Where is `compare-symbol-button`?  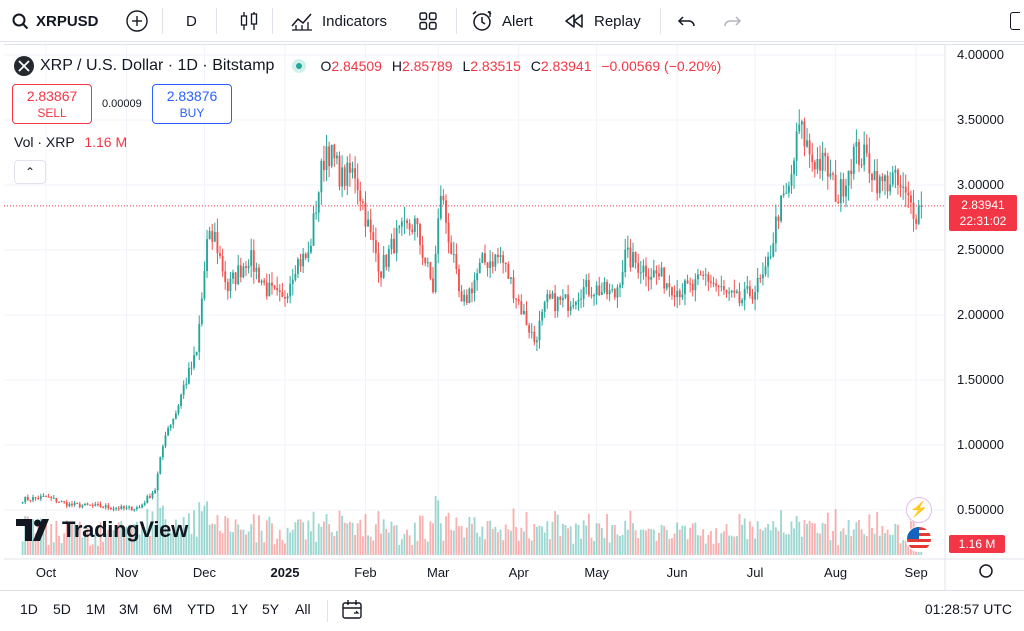
compare-symbol-button is located at coordinates (137, 21).